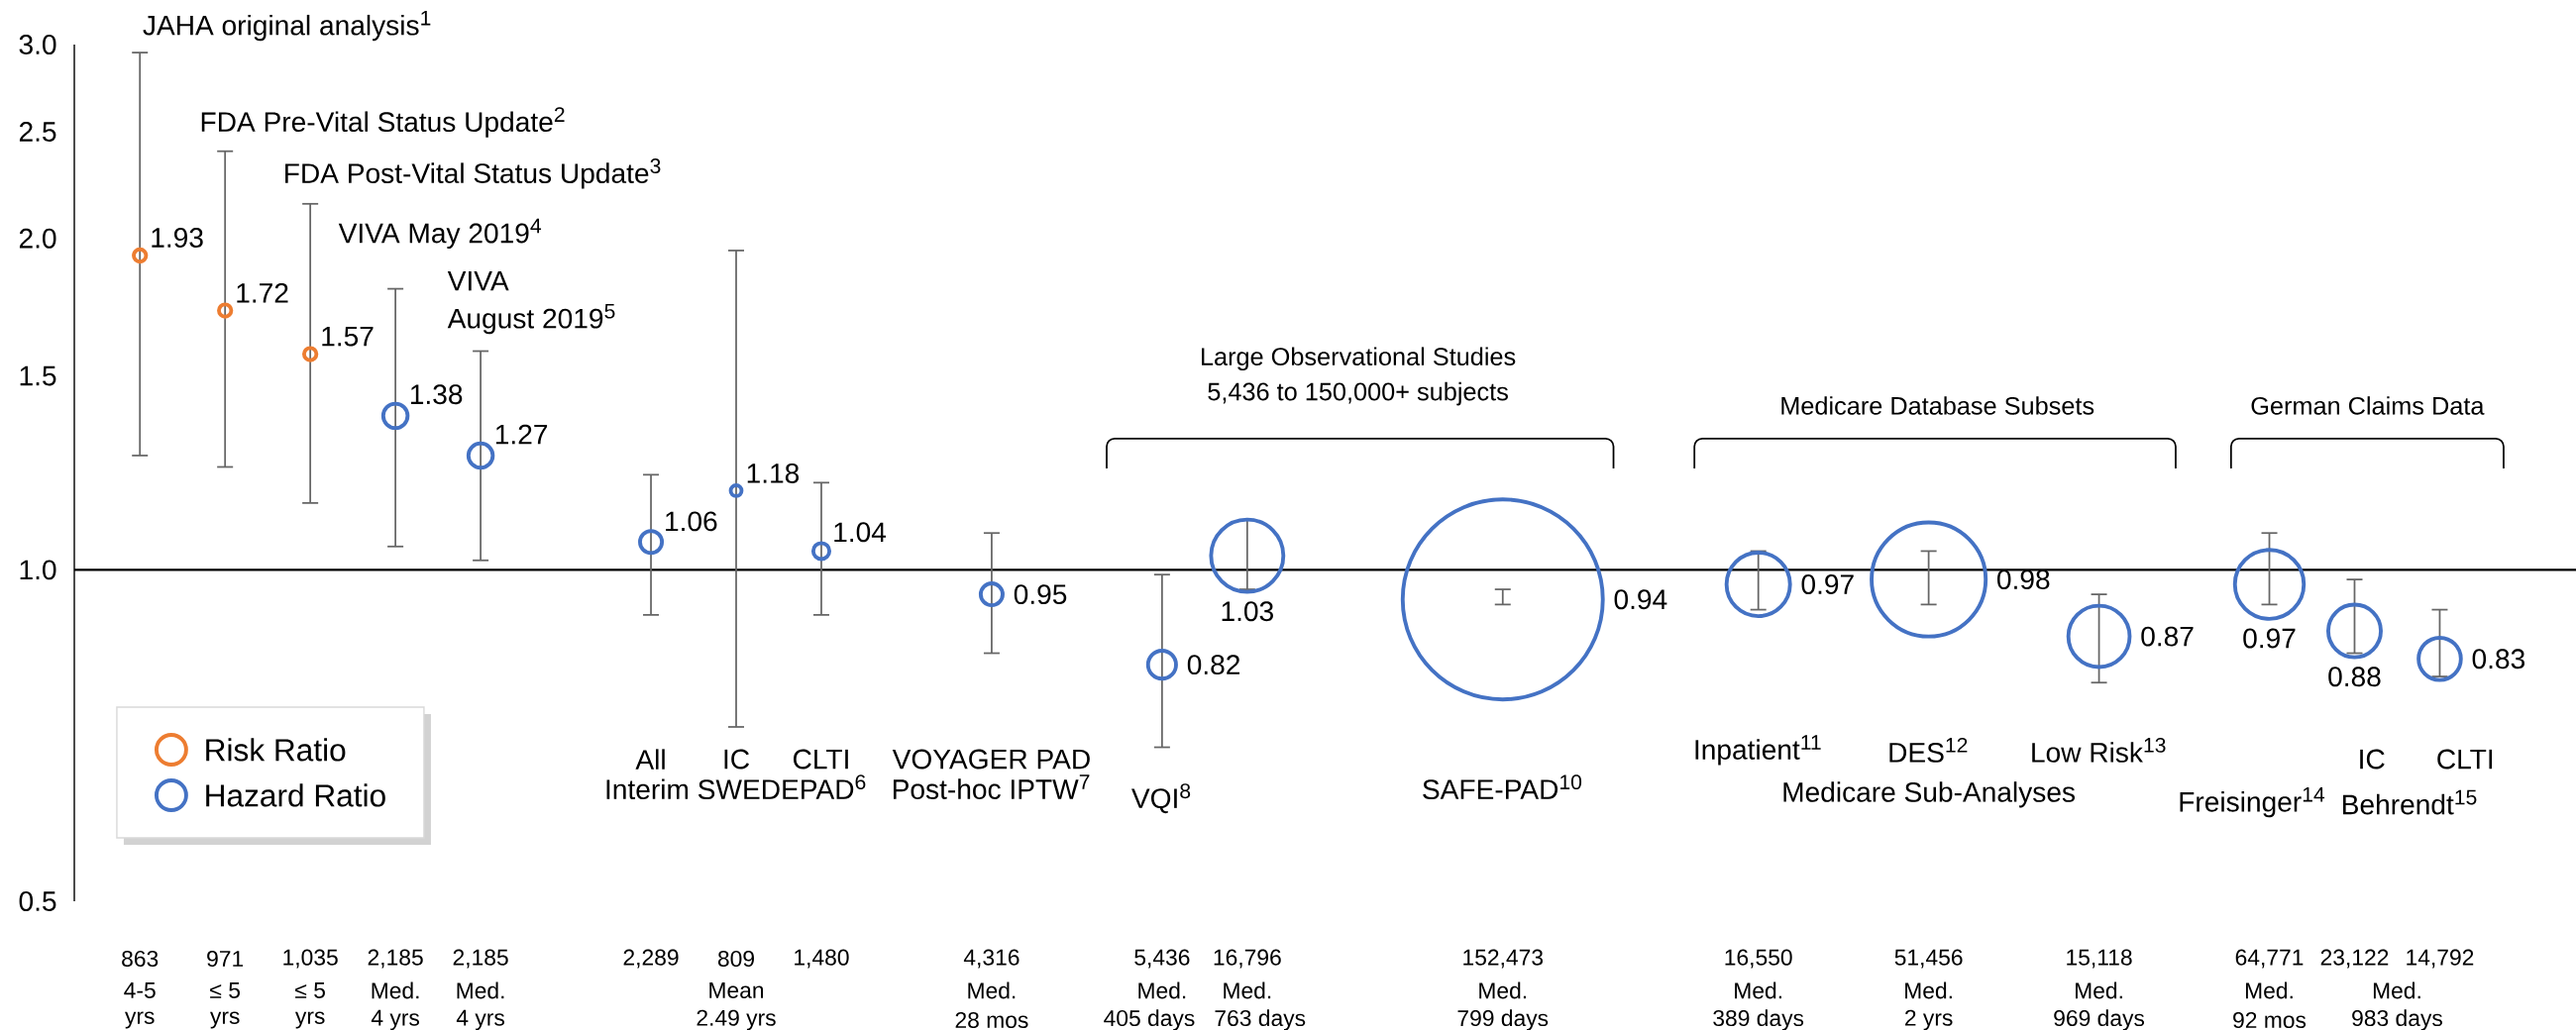  Describe the element at coordinates (1929, 1020) in the screenshot. I see `text: 2 yrs` at that location.